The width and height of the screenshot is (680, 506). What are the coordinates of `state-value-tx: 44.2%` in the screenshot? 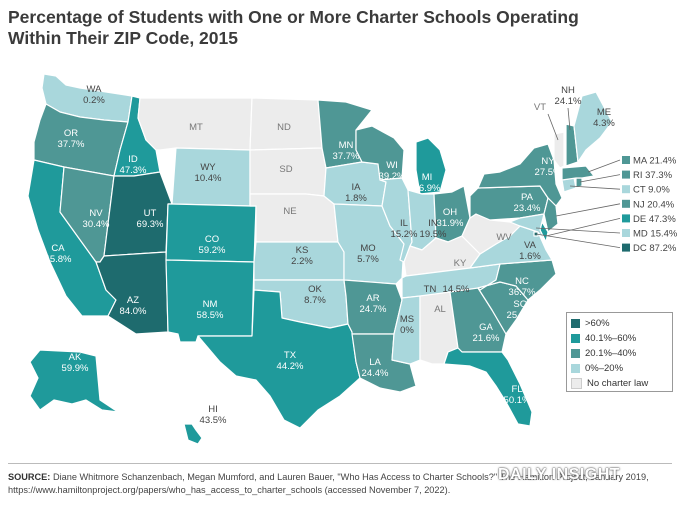 It's located at (290, 366).